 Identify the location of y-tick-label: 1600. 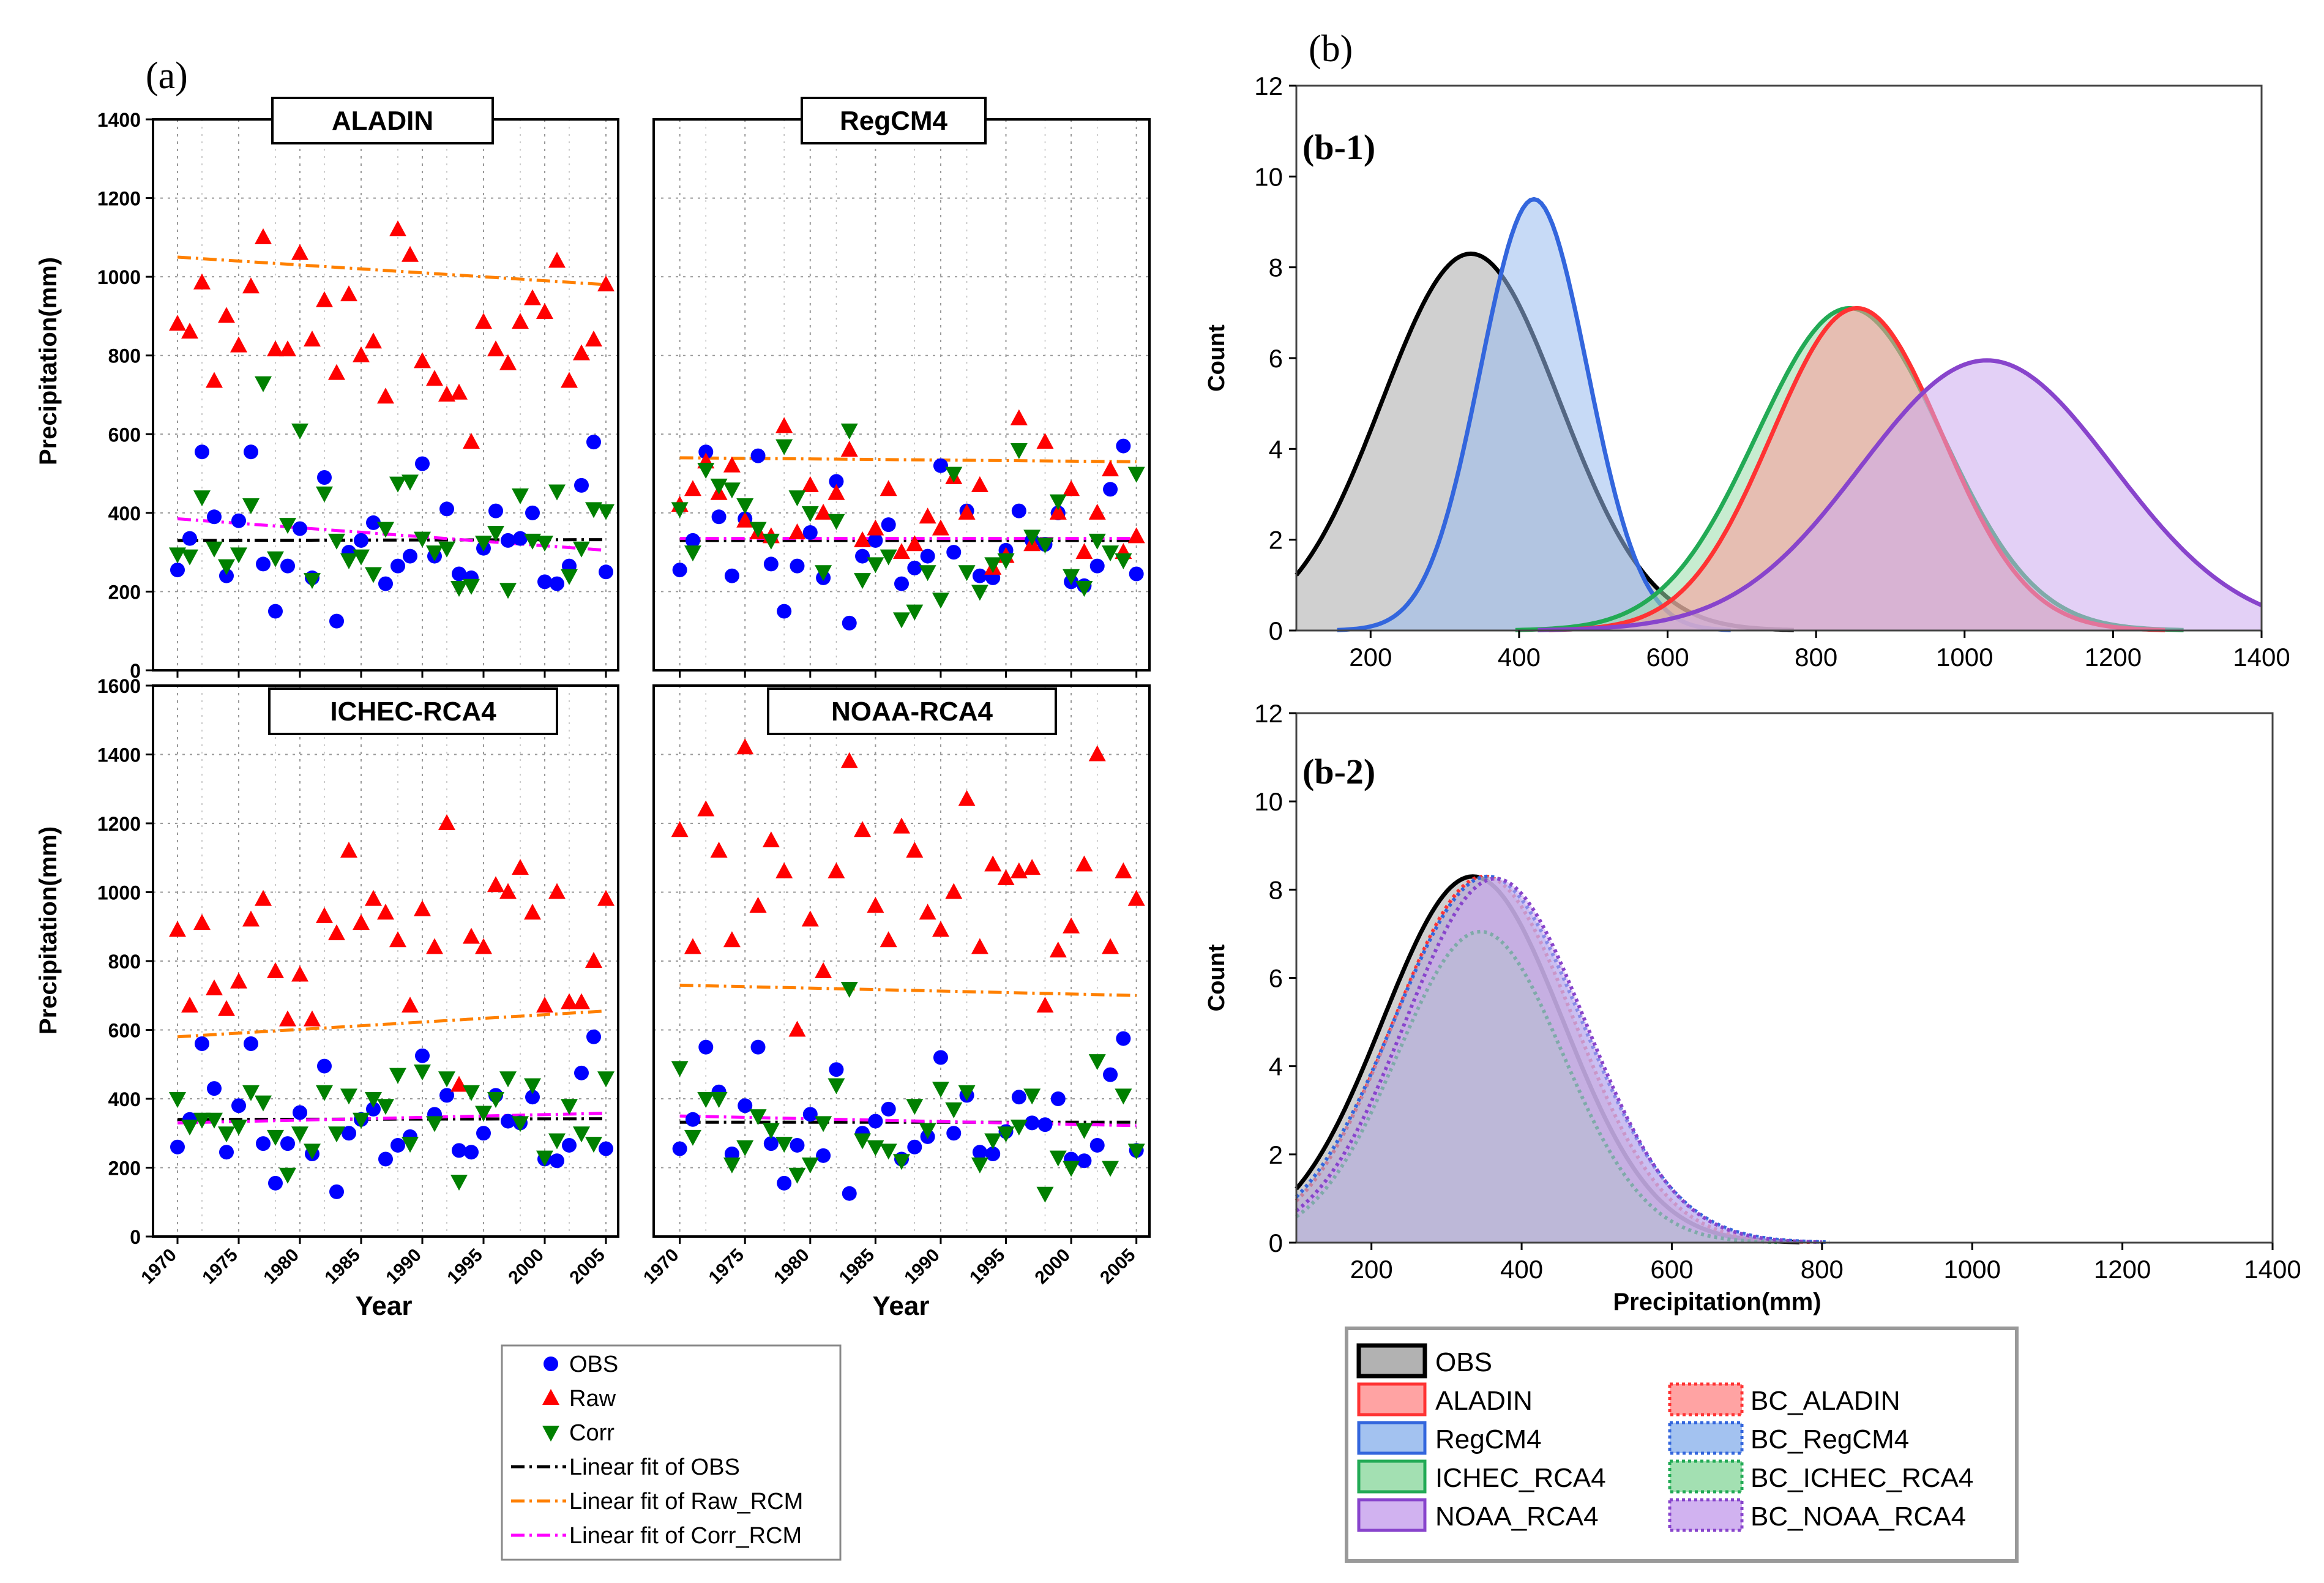
(119, 686).